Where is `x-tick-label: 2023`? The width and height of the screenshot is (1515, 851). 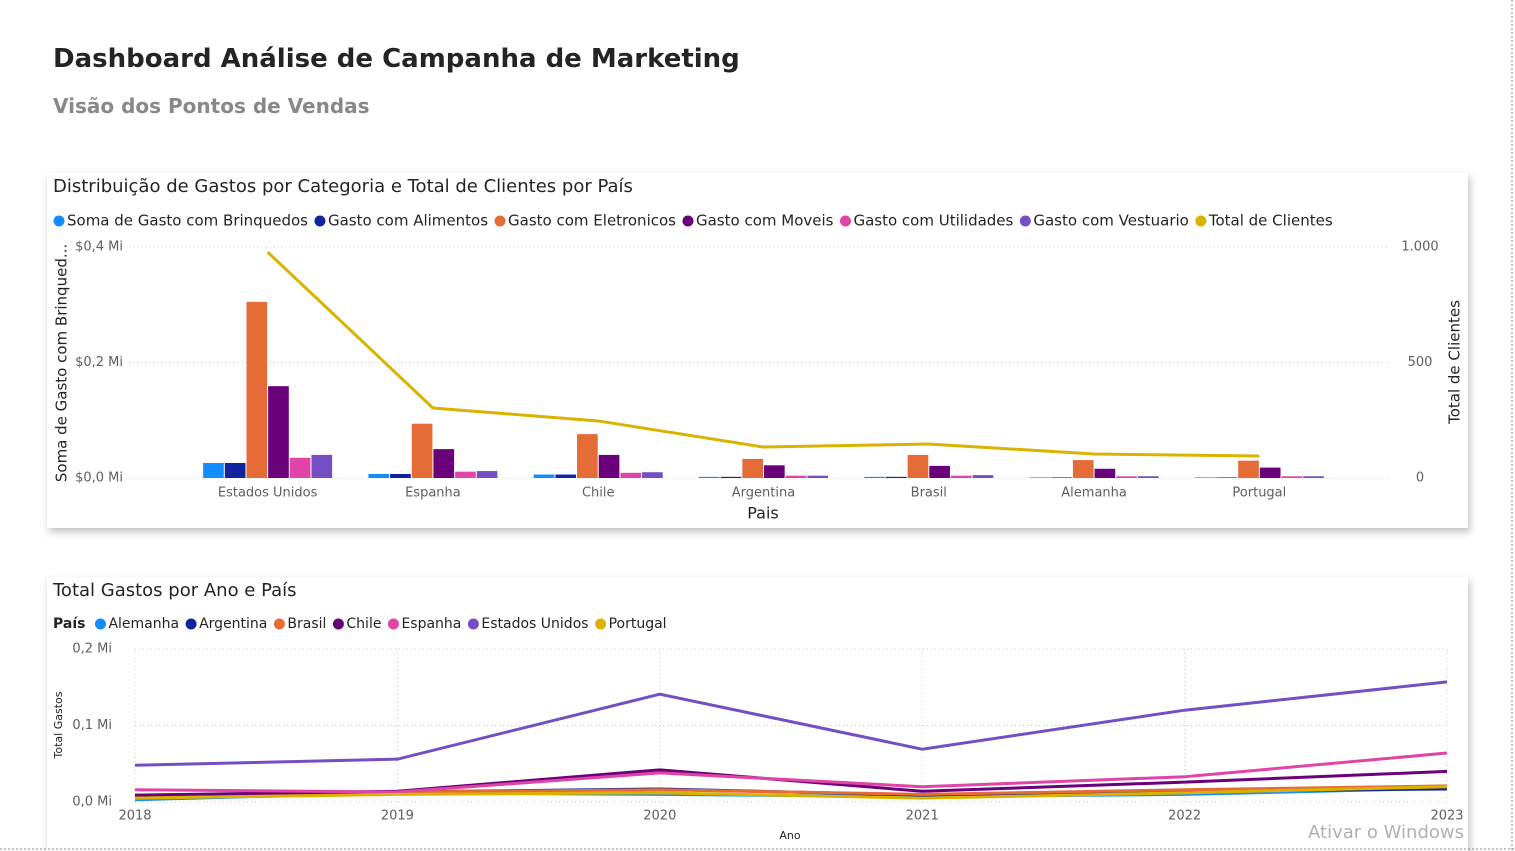 x-tick-label: 2023 is located at coordinates (1446, 816).